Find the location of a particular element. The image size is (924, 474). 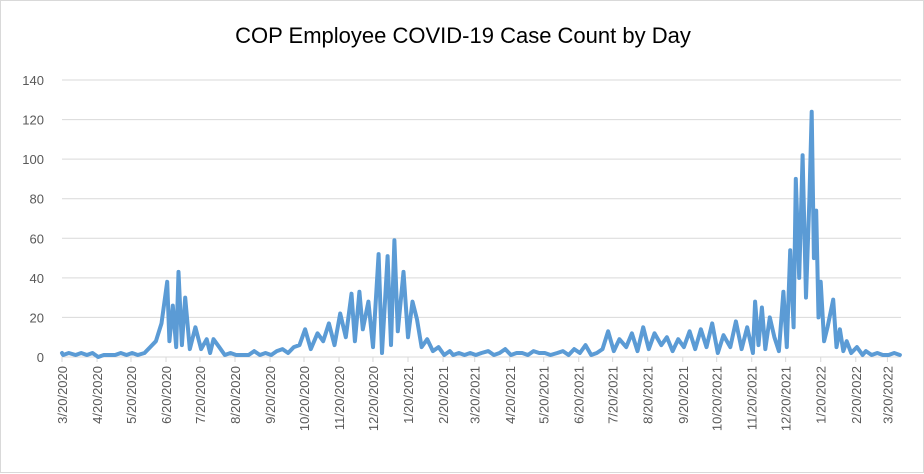

y-tick-label: 0 is located at coordinates (40, 357).